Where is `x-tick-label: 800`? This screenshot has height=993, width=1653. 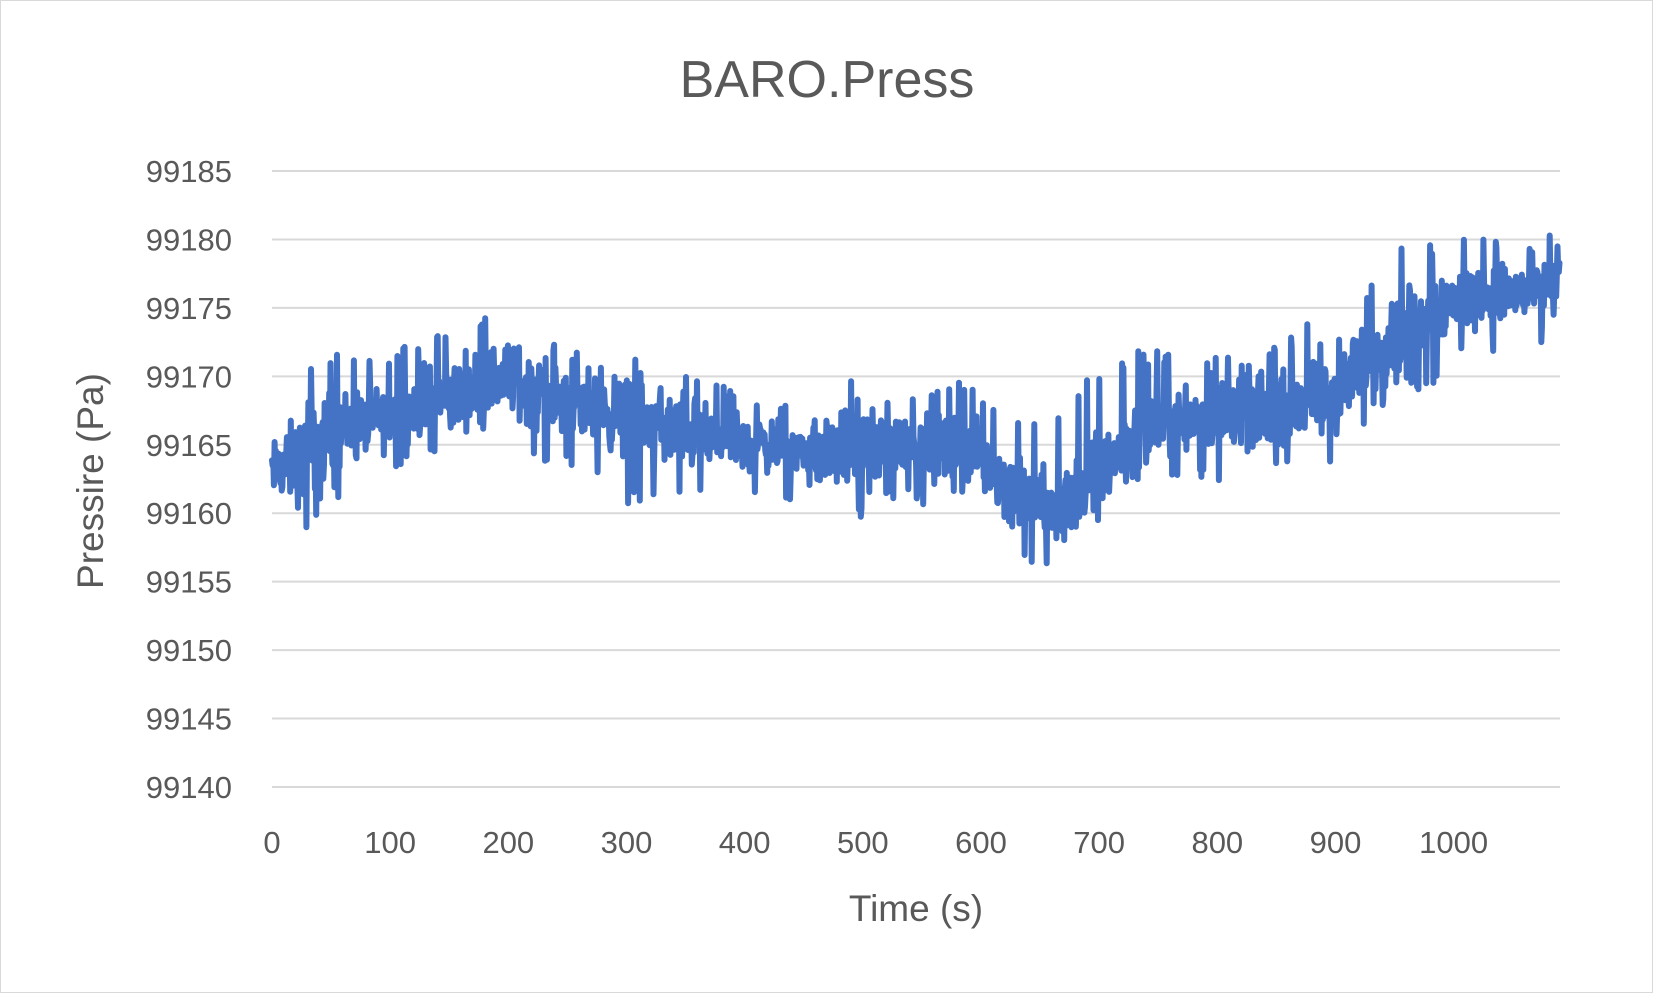
x-tick-label: 800 is located at coordinates (1217, 842).